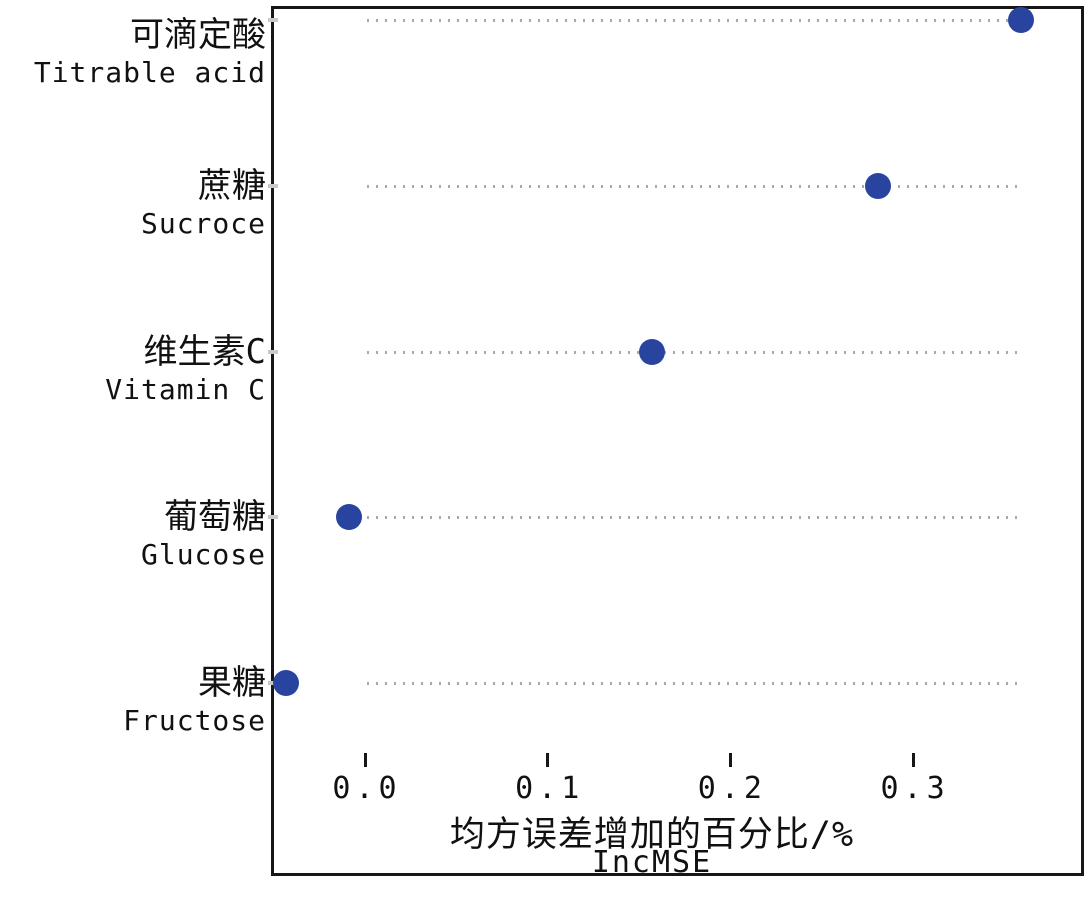 Image resolution: width=1091 pixels, height=898 pixels. I want to click on category-label-cn: 葡萄糖, so click(215, 517).